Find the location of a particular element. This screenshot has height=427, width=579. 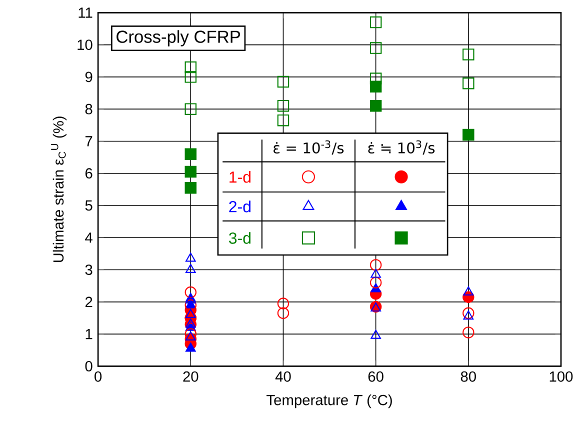

y-tick-label: 11 is located at coordinates (85, 13).